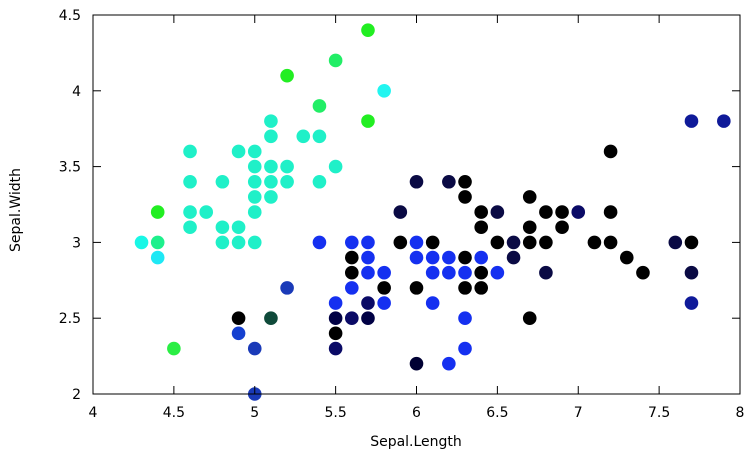  I want to click on y-tick-label: 2, so click(76, 395).